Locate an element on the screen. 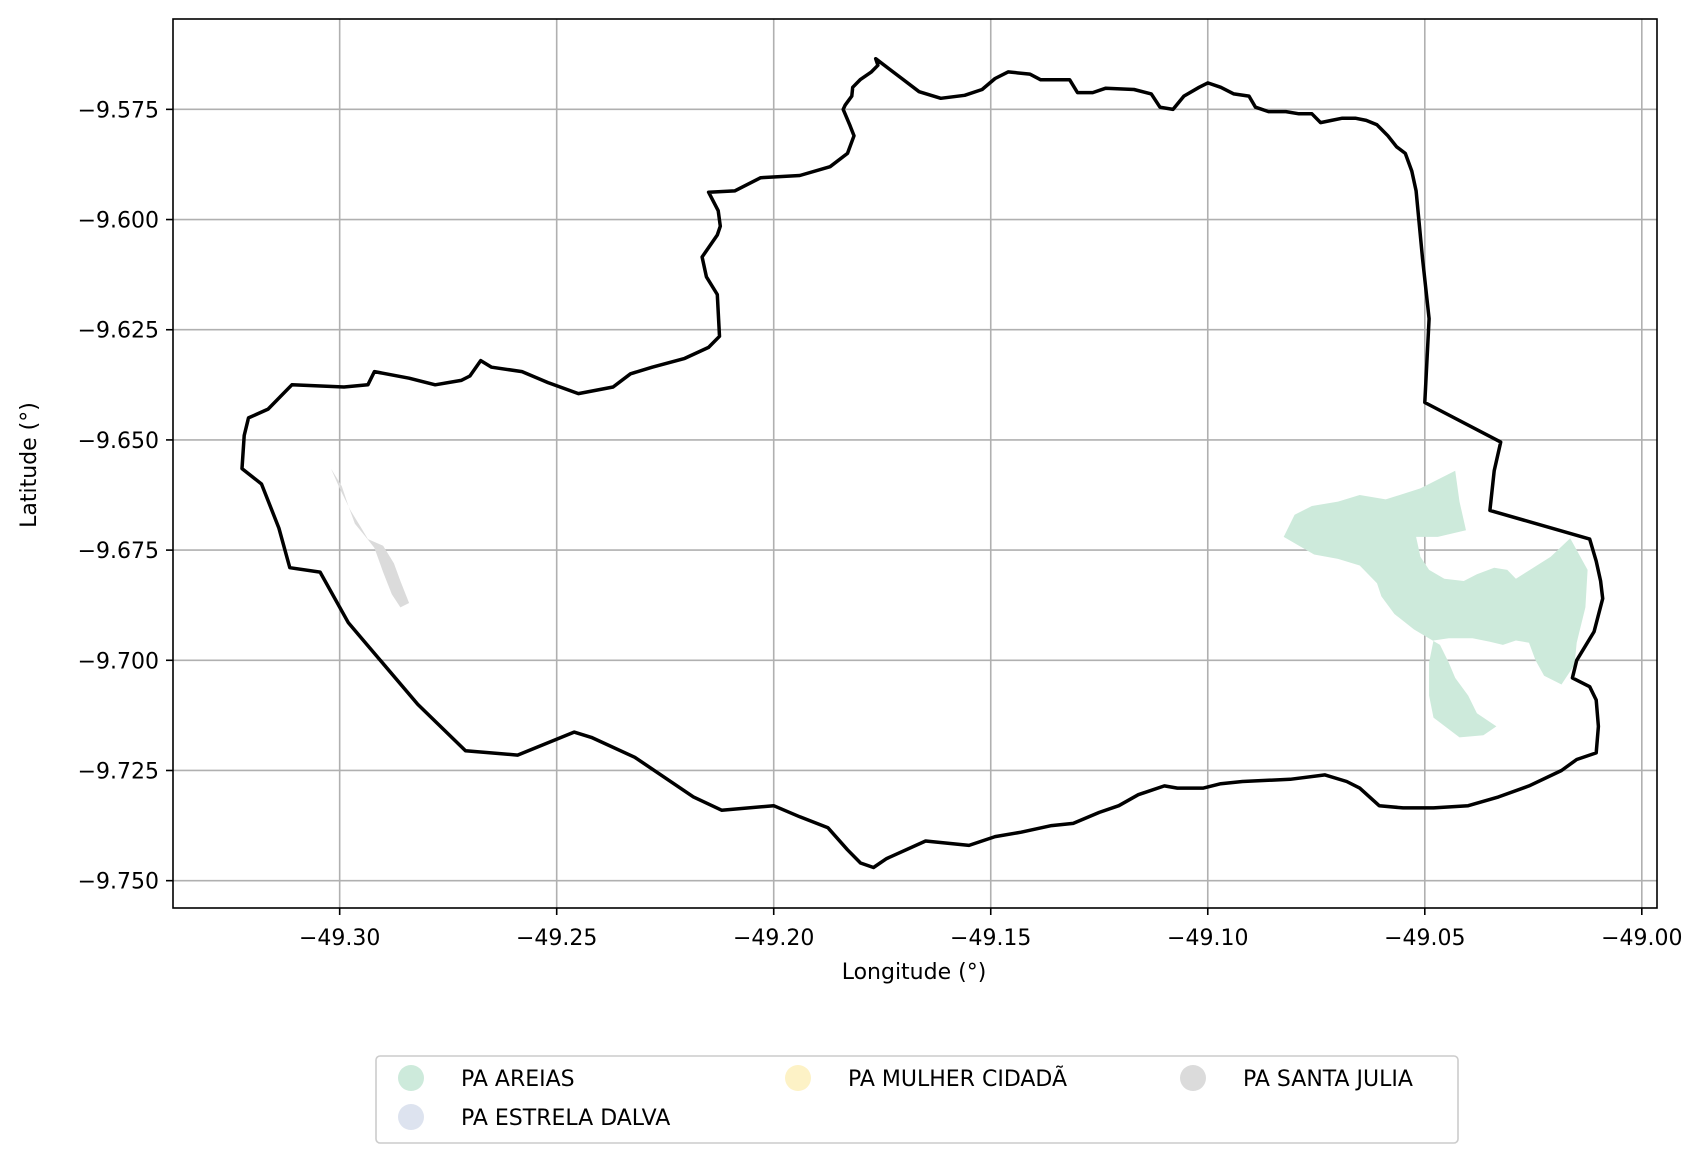 The width and height of the screenshot is (1691, 1158). x-tick-label: −49.20 is located at coordinates (773, 938).